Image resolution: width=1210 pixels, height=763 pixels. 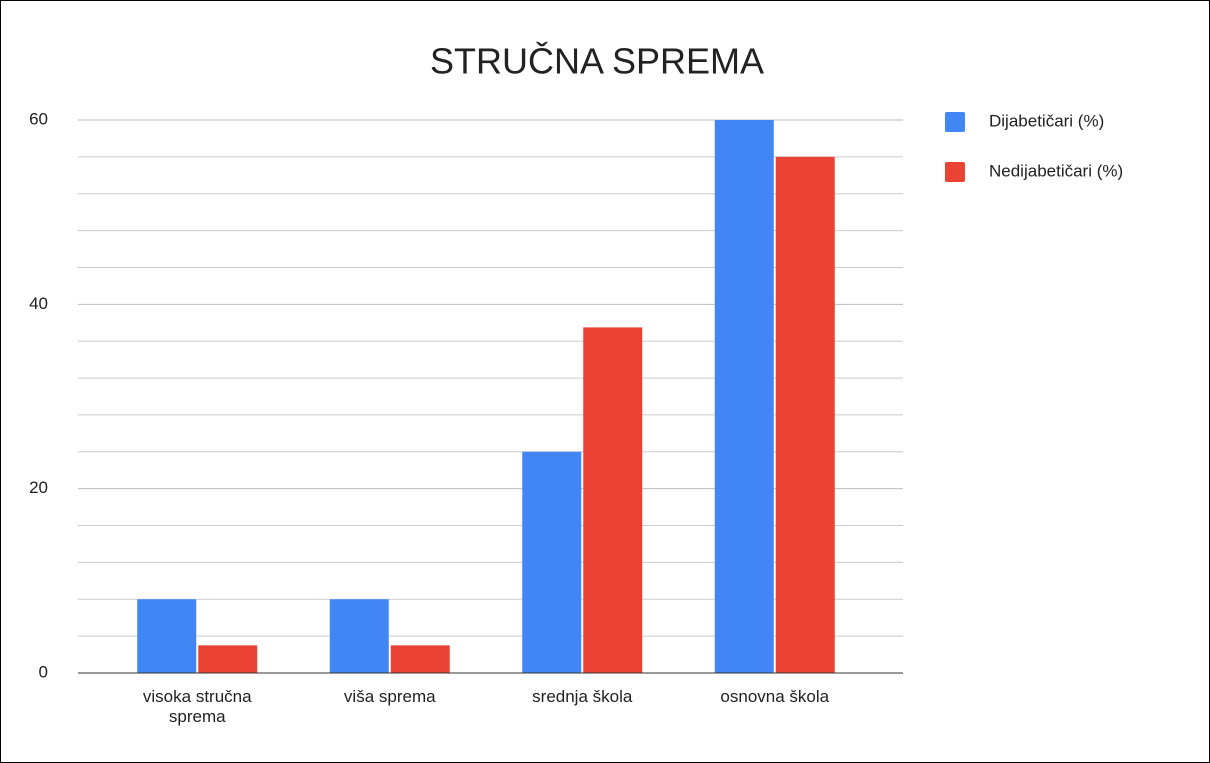 What do you see at coordinates (1046, 120) in the screenshot?
I see `legend-label: Dijabetičari (%)` at bounding box center [1046, 120].